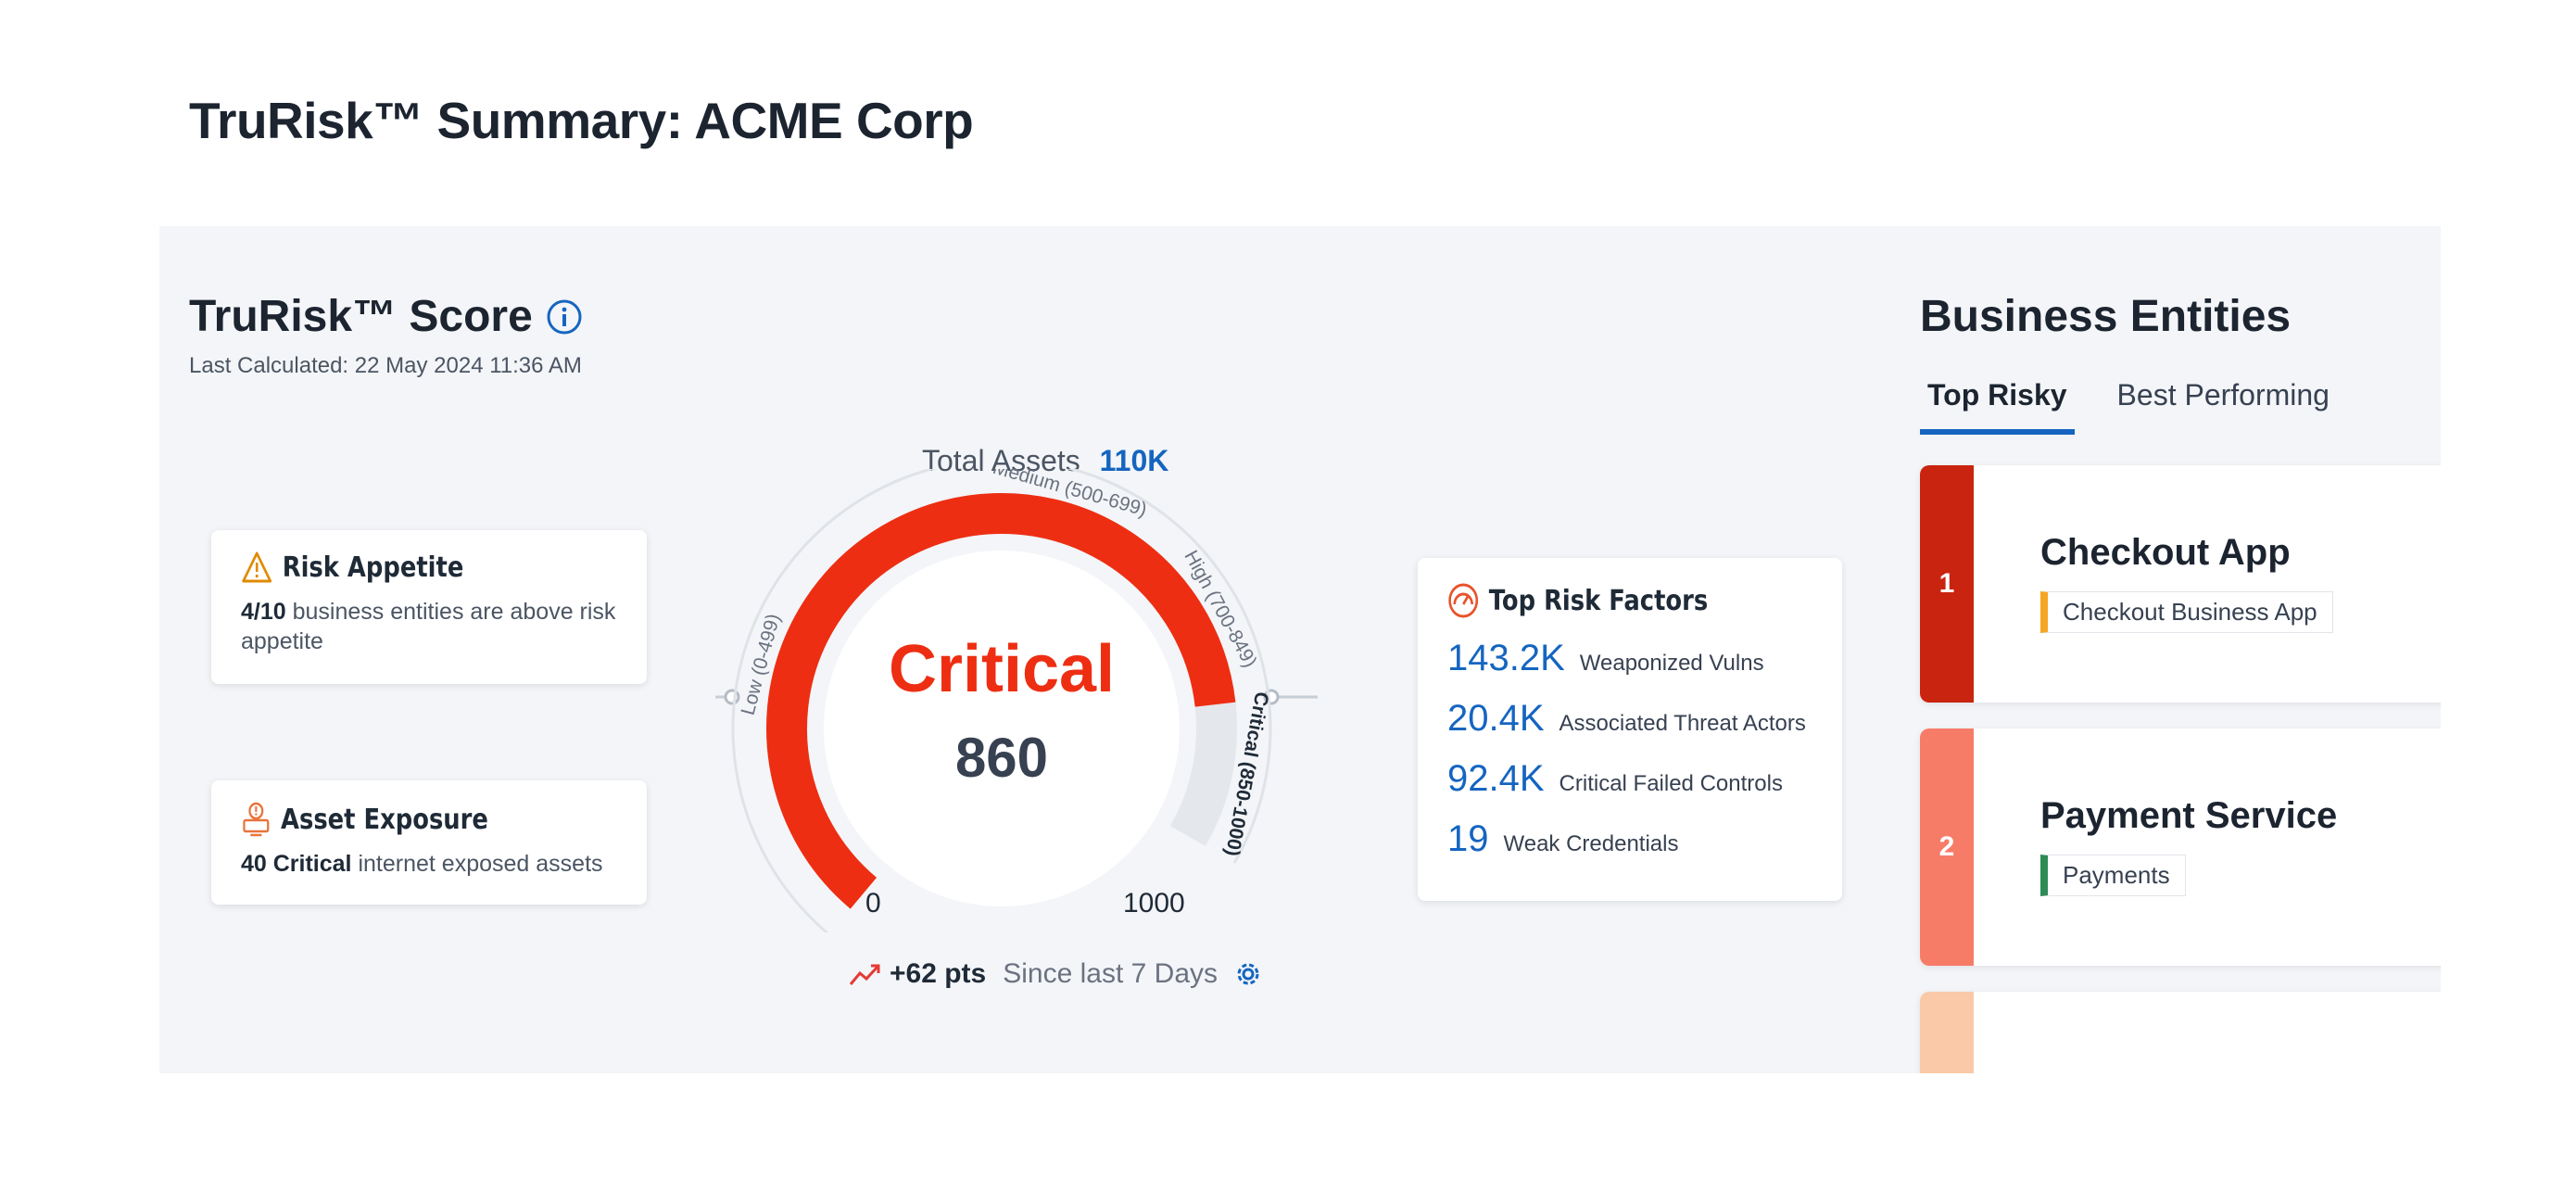 The image size is (2576, 1178). What do you see at coordinates (1947, 847) in the screenshot?
I see `entity-rank: 2` at bounding box center [1947, 847].